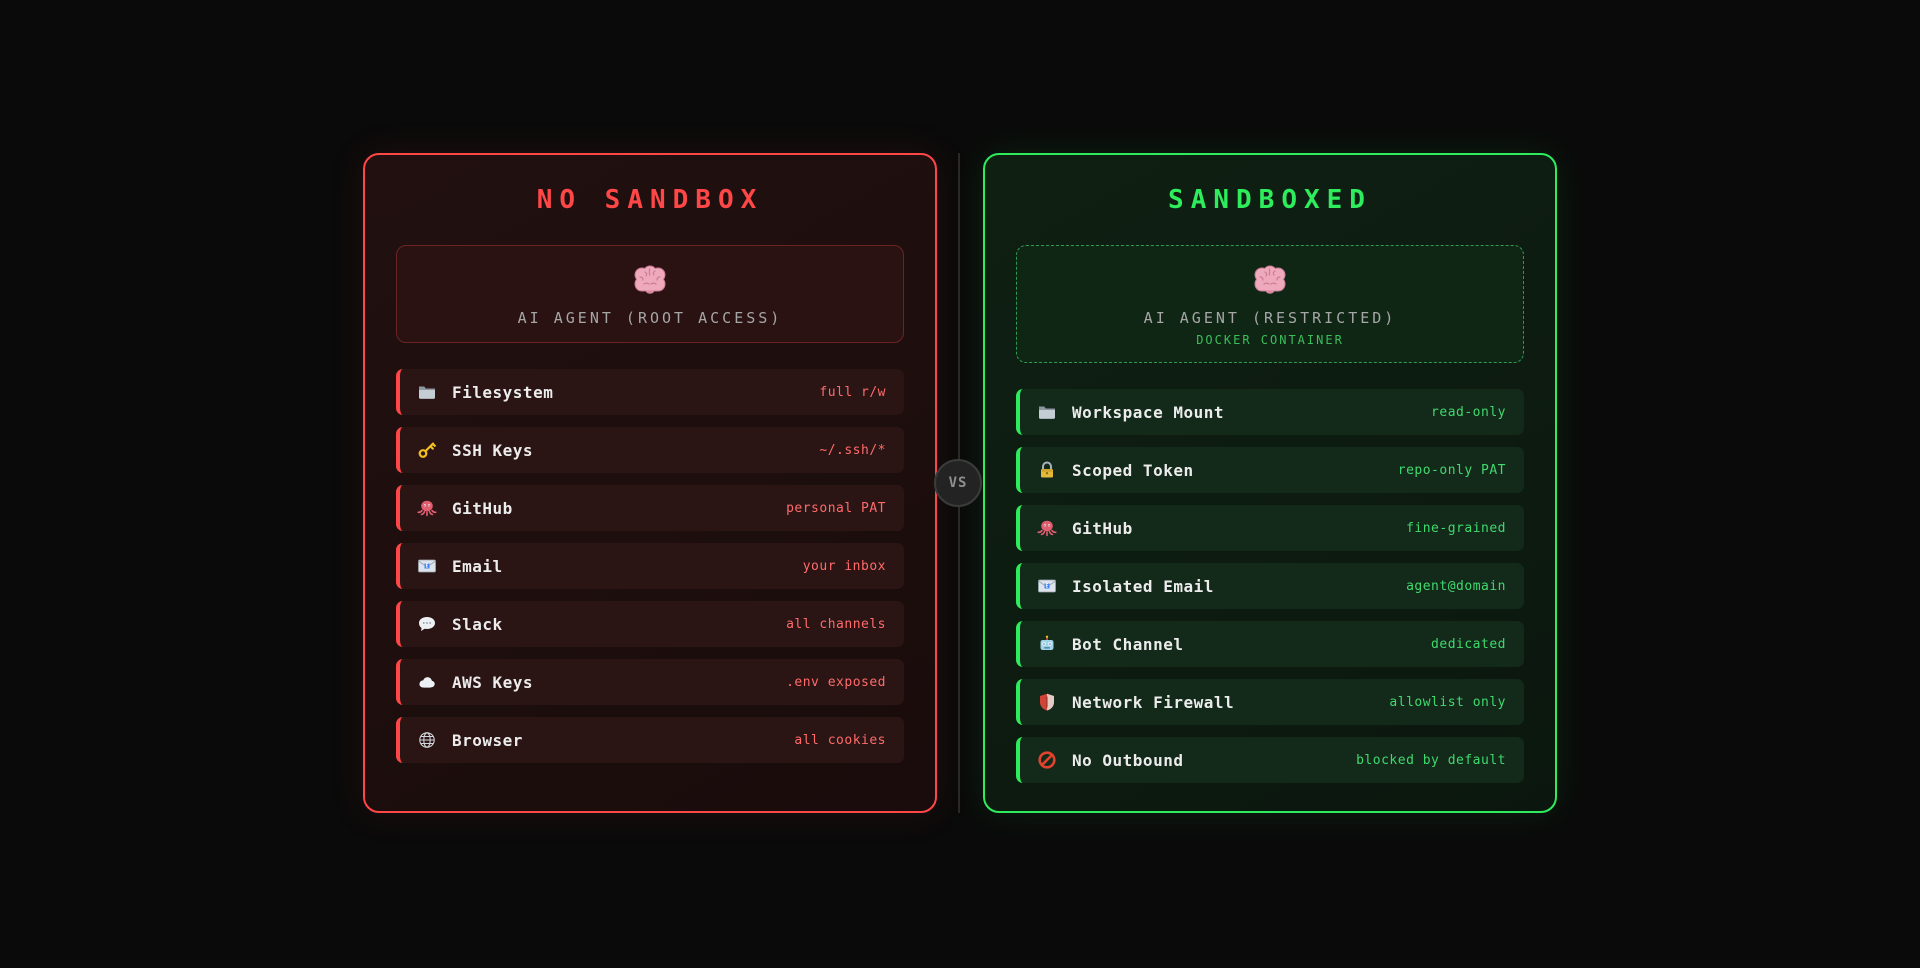 The height and width of the screenshot is (968, 1920). I want to click on agent-label: AI AGENT (RESTRICTED), so click(1270, 318).